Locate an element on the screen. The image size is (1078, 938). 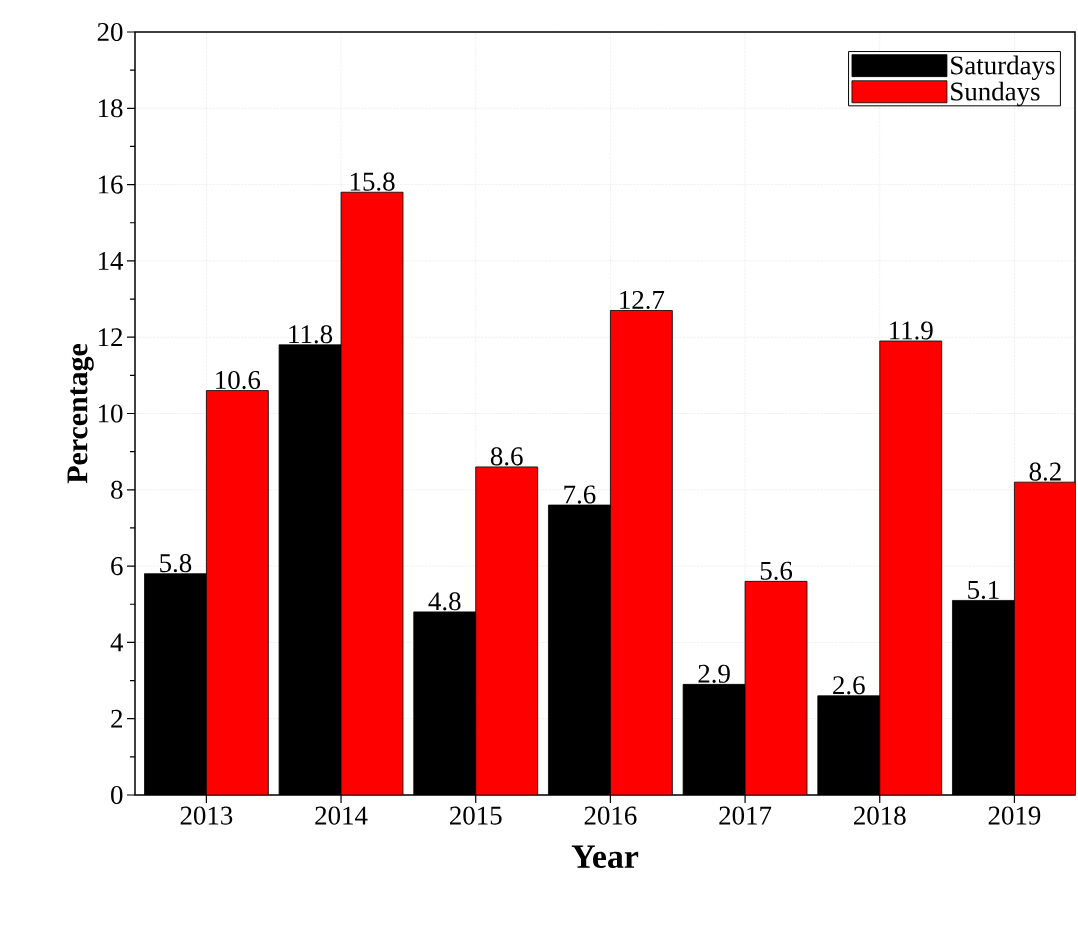
y-tick-label: 16 is located at coordinates (110, 184).